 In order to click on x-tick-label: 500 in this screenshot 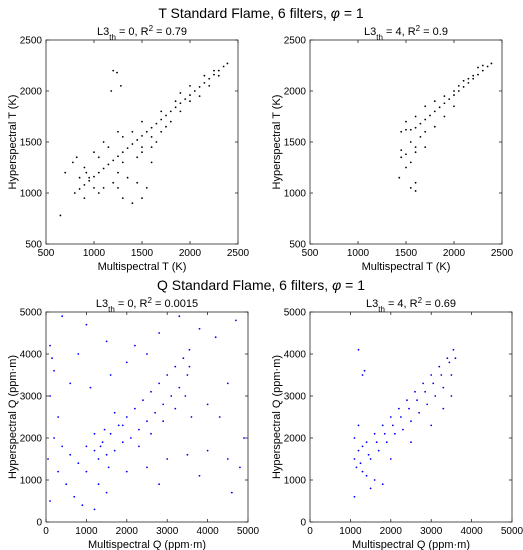, I will do `click(310, 253)`.